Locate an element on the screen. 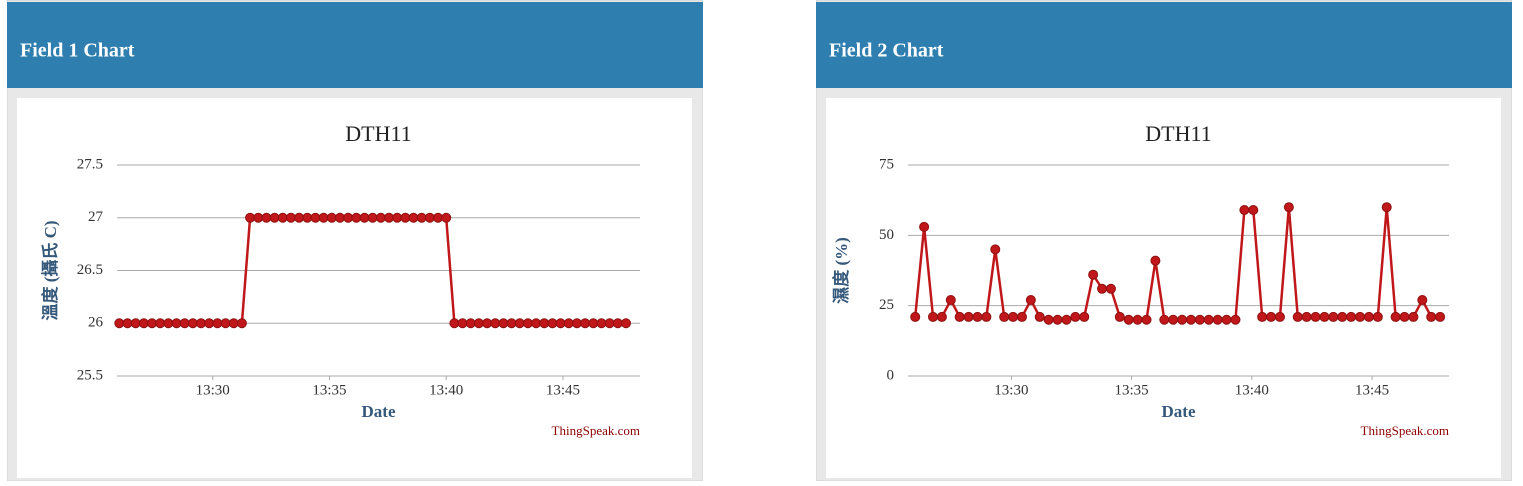 Image resolution: width=1523 pixels, height=486 pixels. y-tick-label: 26.5 is located at coordinates (90, 270).